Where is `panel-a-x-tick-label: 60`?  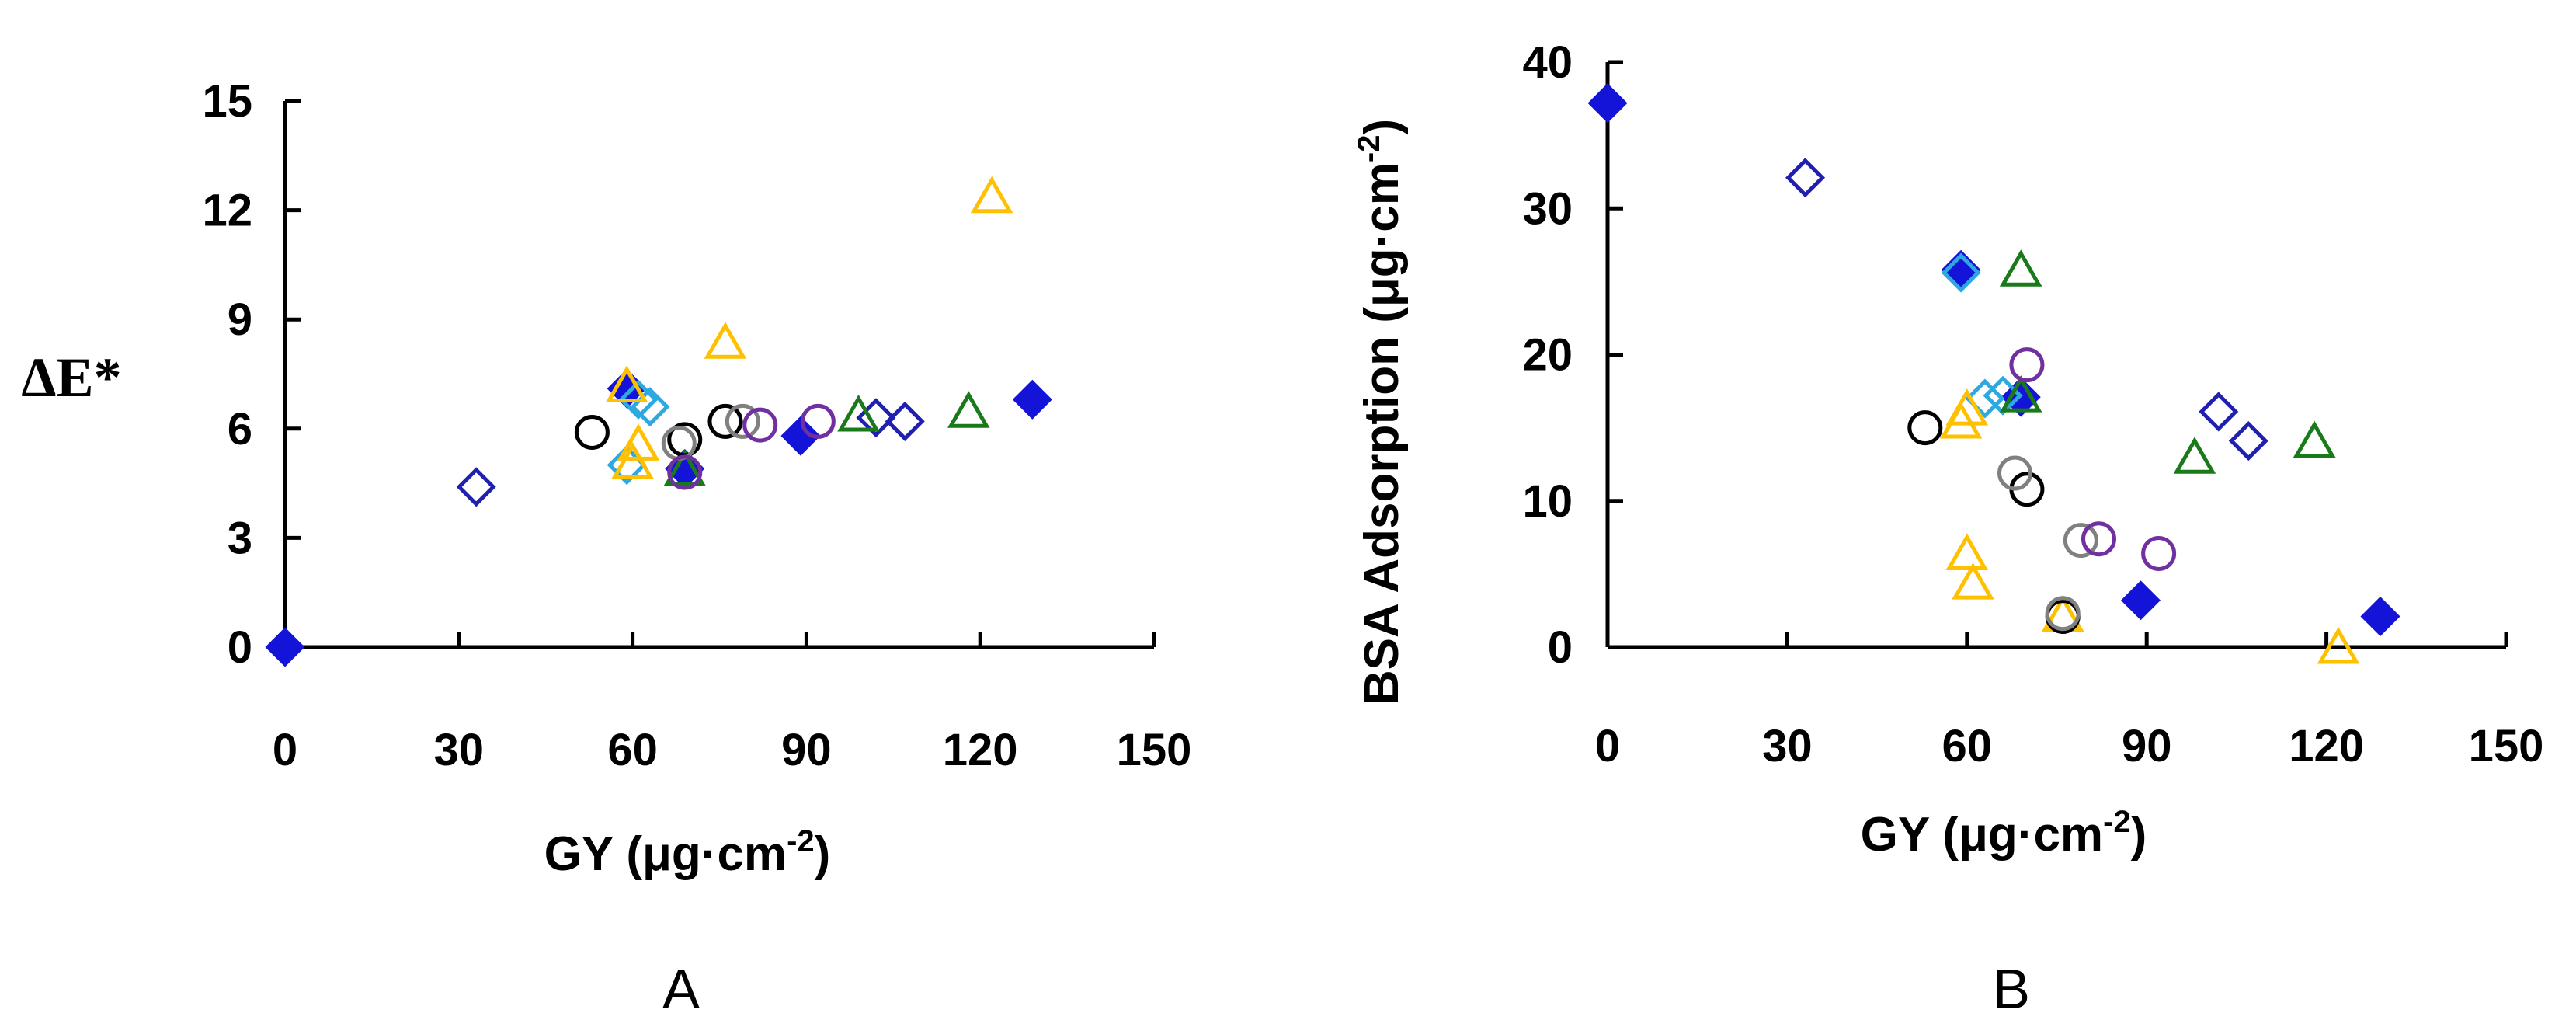
panel-a-x-tick-label: 60 is located at coordinates (632, 750).